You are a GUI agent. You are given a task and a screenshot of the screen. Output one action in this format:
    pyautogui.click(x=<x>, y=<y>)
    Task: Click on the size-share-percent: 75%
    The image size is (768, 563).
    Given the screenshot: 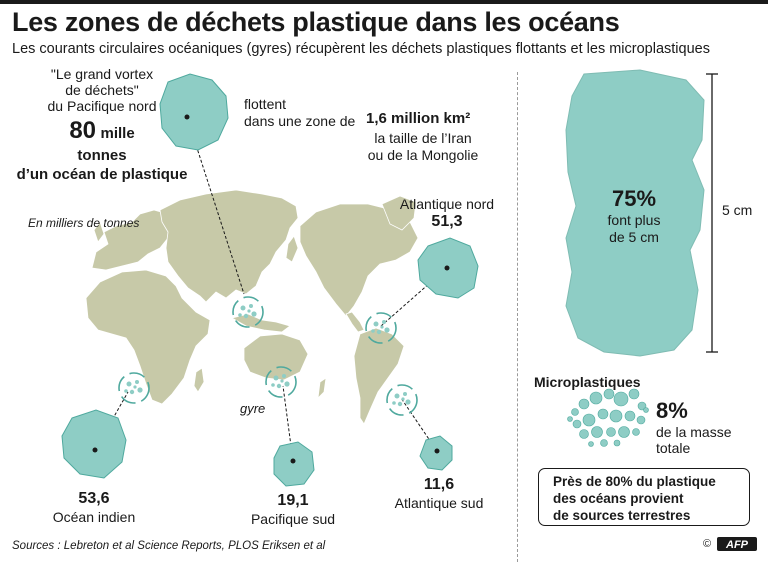 What is the action you would take?
    pyautogui.click(x=634, y=198)
    